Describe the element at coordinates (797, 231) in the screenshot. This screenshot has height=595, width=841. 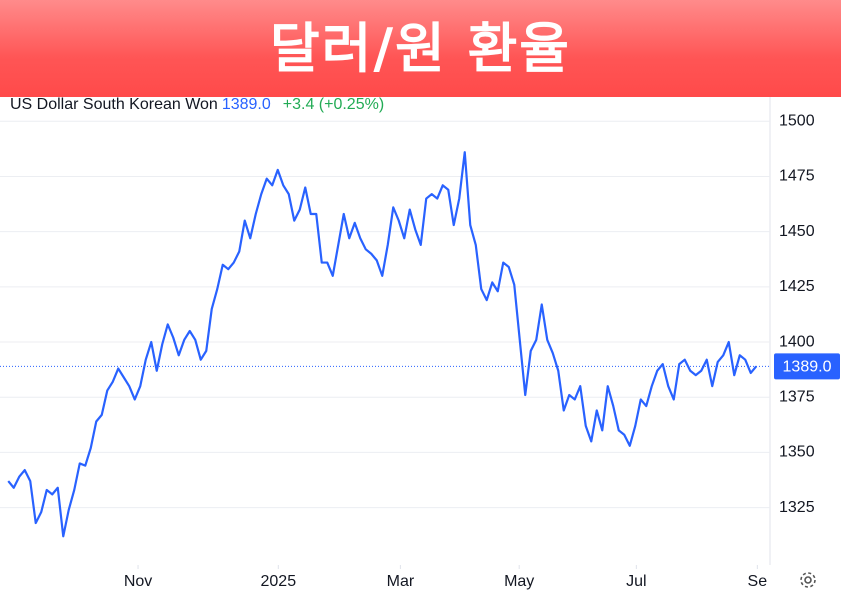
I see `y-tick-label: 1450` at that location.